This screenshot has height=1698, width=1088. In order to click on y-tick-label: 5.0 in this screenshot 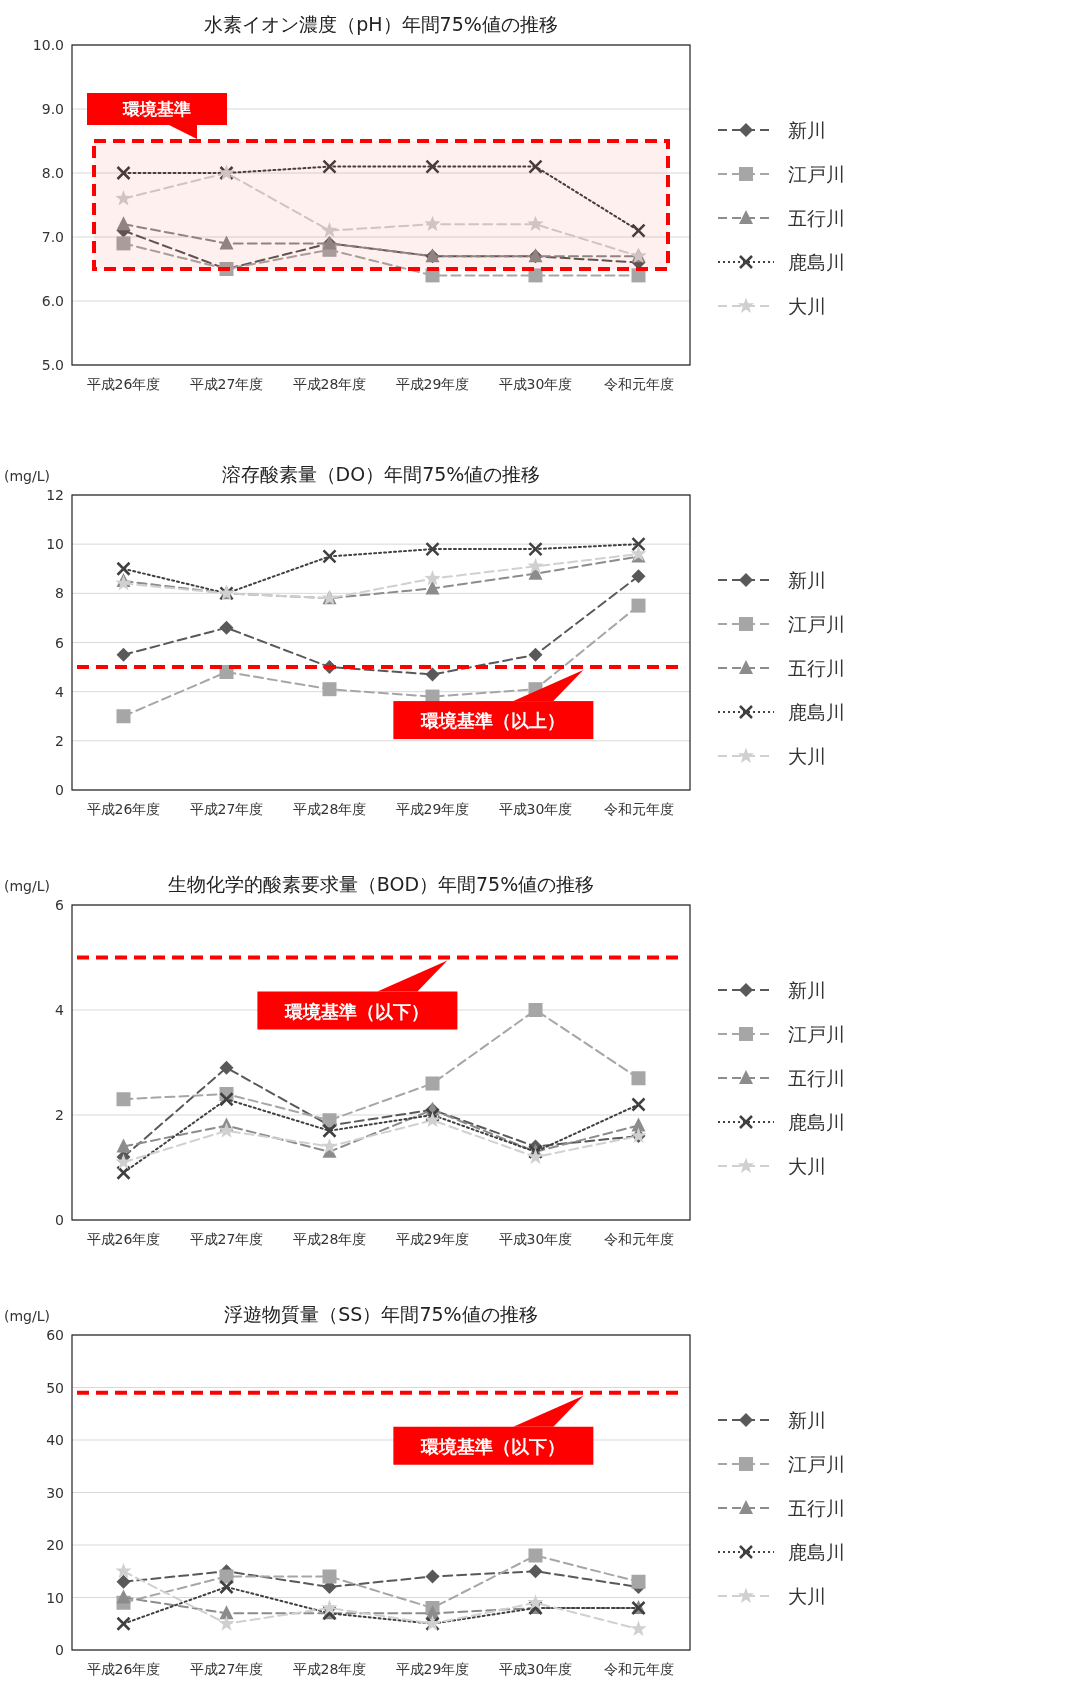, I will do `click(52, 365)`.